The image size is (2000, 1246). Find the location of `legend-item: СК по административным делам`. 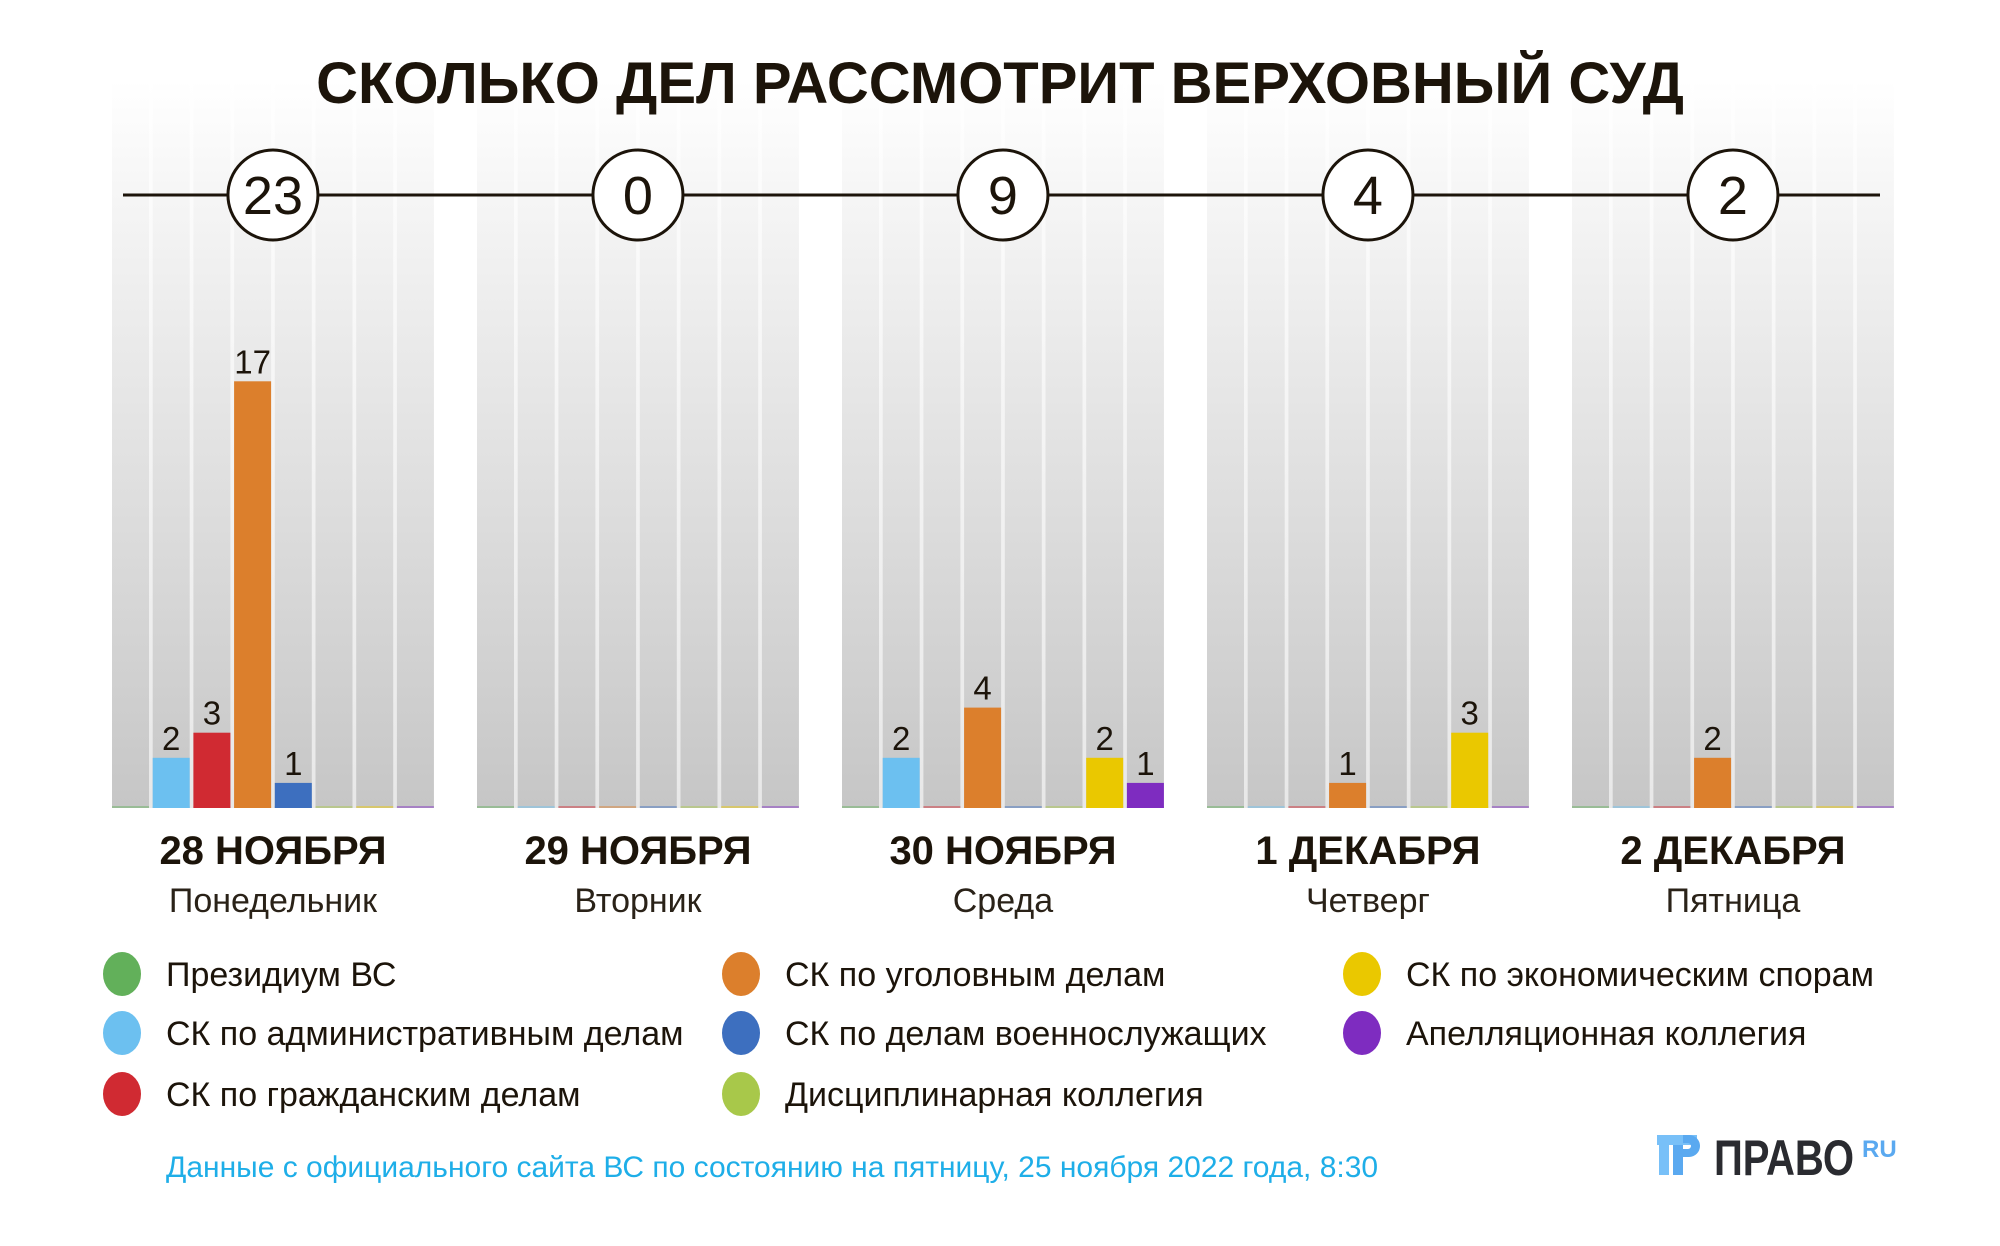

legend-item: СК по административным делам is located at coordinates (393, 1033).